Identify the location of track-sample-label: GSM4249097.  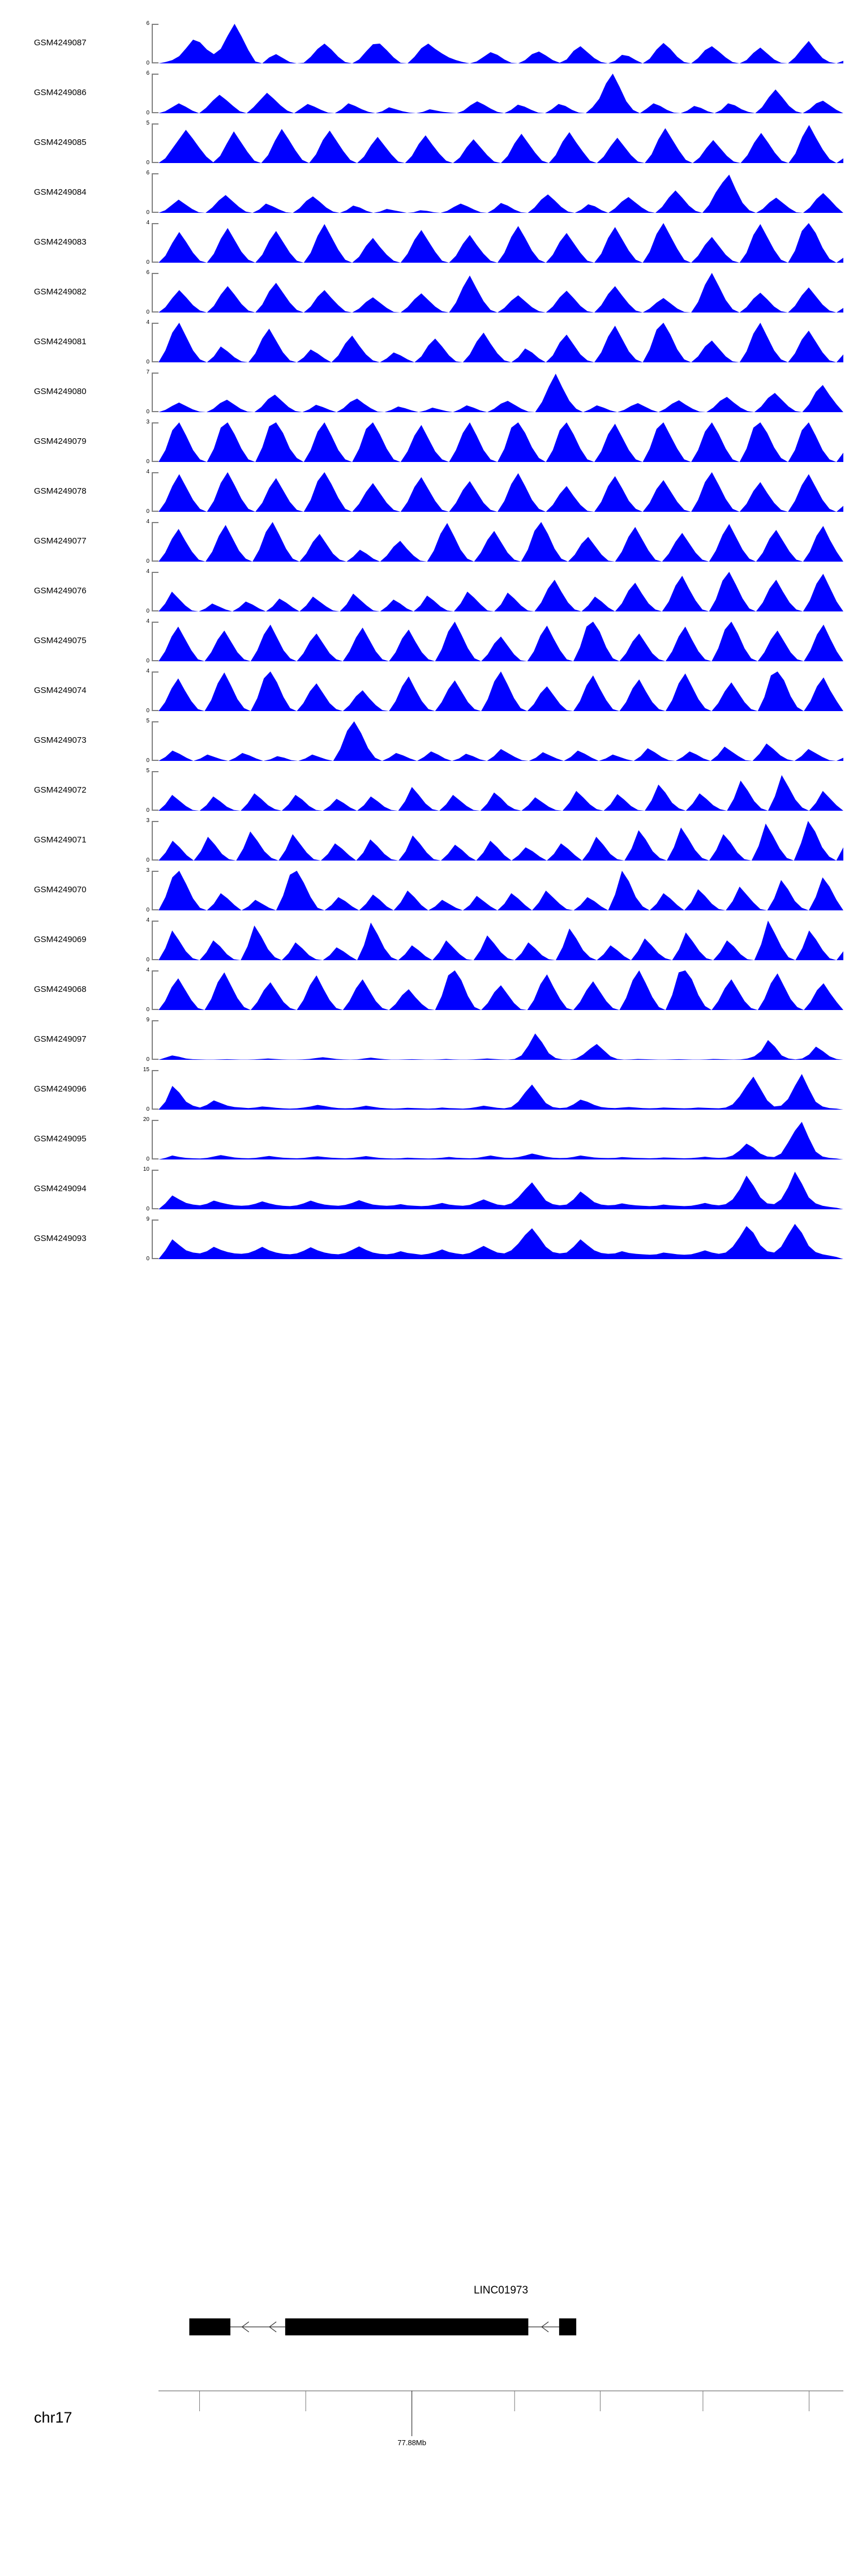
(60, 1039).